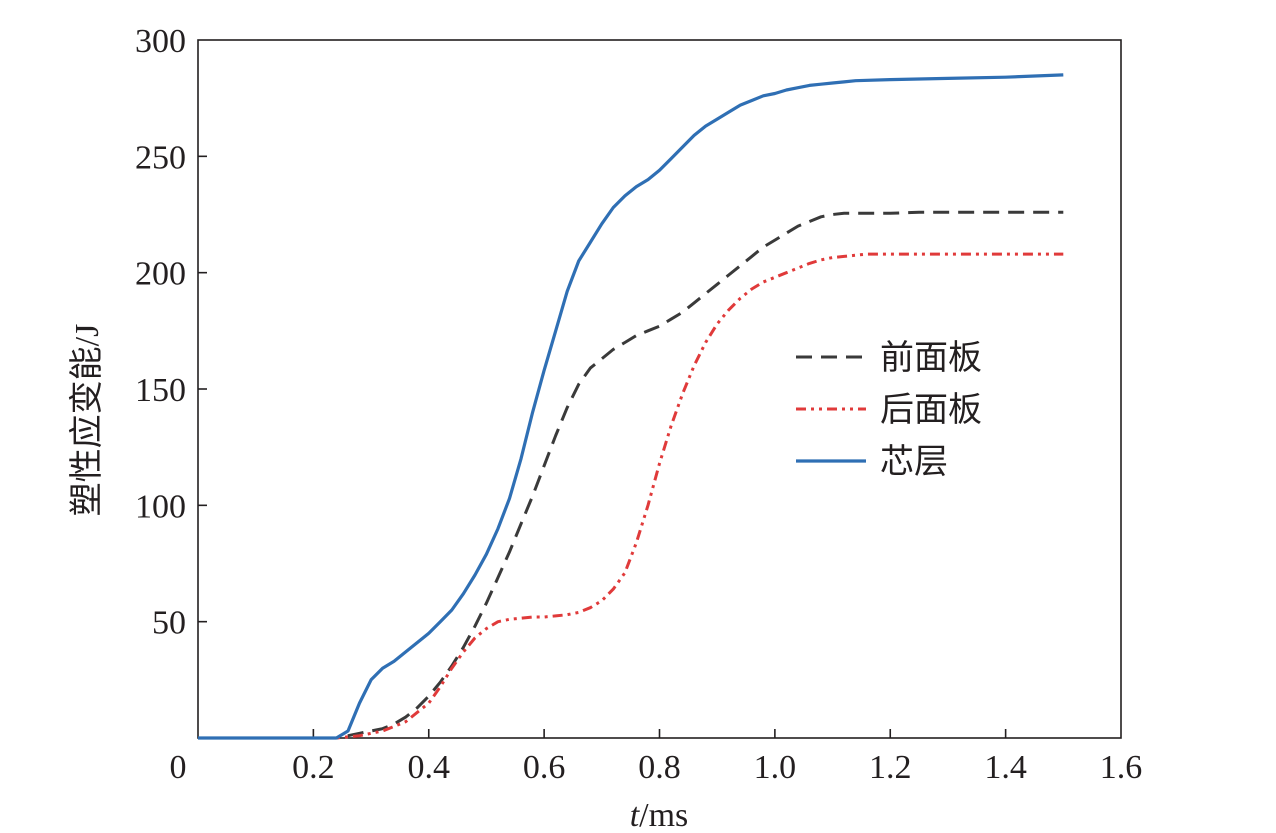 Image resolution: width=1276 pixels, height=833 pixels. What do you see at coordinates (160, 506) in the screenshot?
I see `y-tick-label: 100` at bounding box center [160, 506].